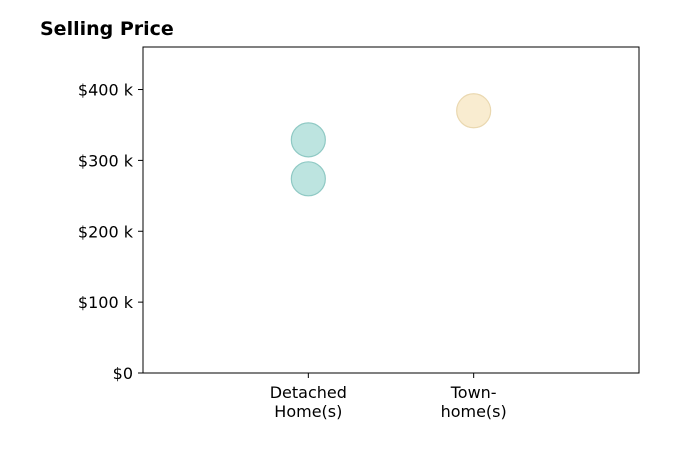 This screenshot has height=467, width=679. Describe the element at coordinates (391, 145) in the screenshot. I see `data-points` at that location.